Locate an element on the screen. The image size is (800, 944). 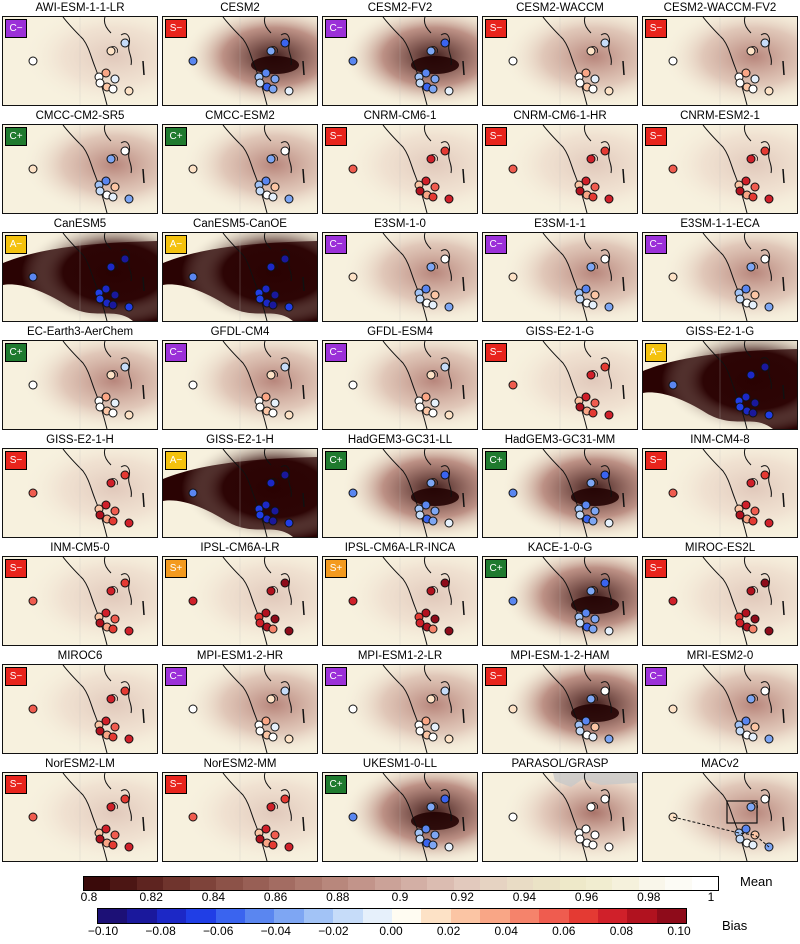
colorbar-tick-label: −0.02 is located at coordinates (333, 931).